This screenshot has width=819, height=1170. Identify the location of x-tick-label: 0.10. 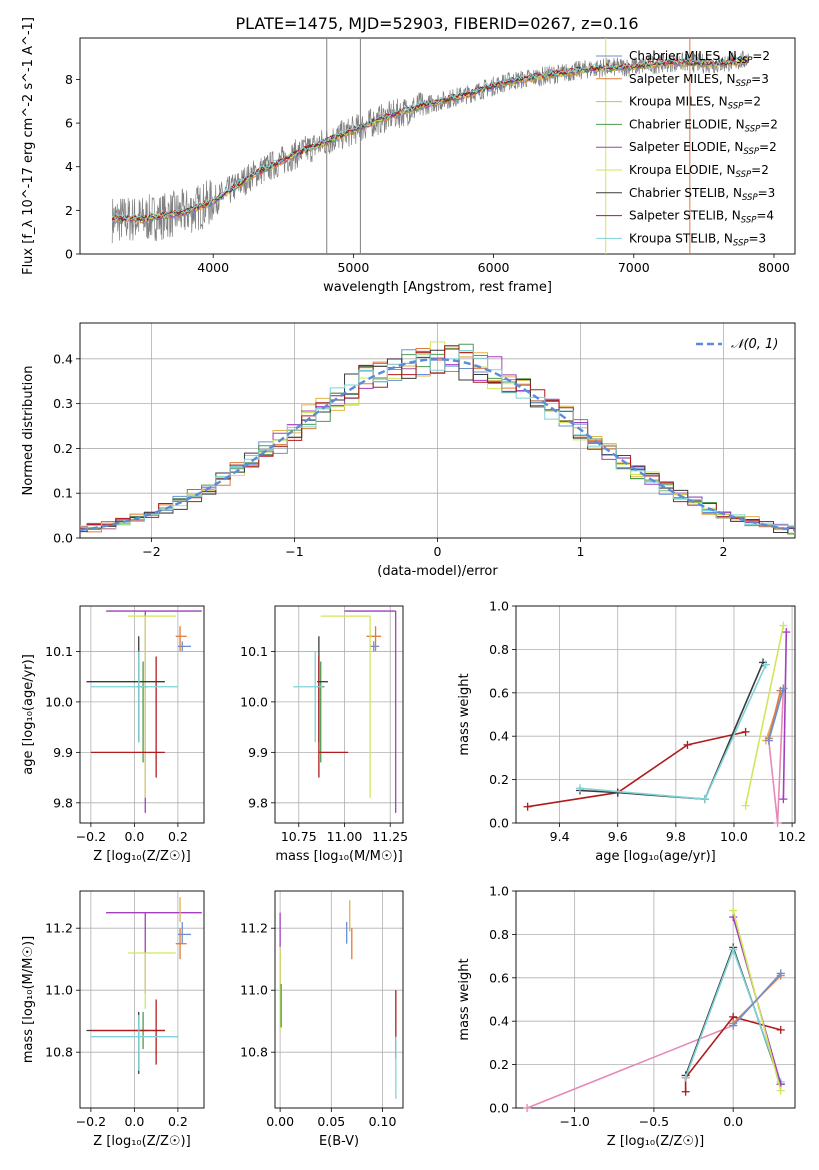
(383, 1121).